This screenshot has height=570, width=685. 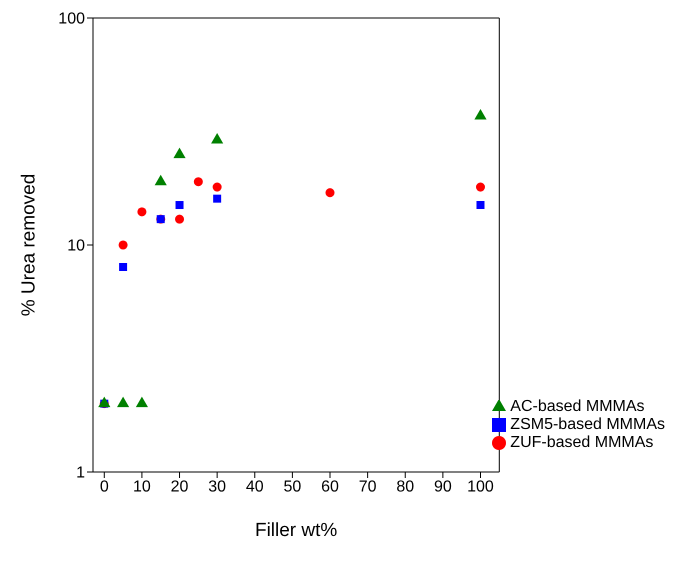 I want to click on x-axis-title: Filler wt%, so click(x=296, y=530).